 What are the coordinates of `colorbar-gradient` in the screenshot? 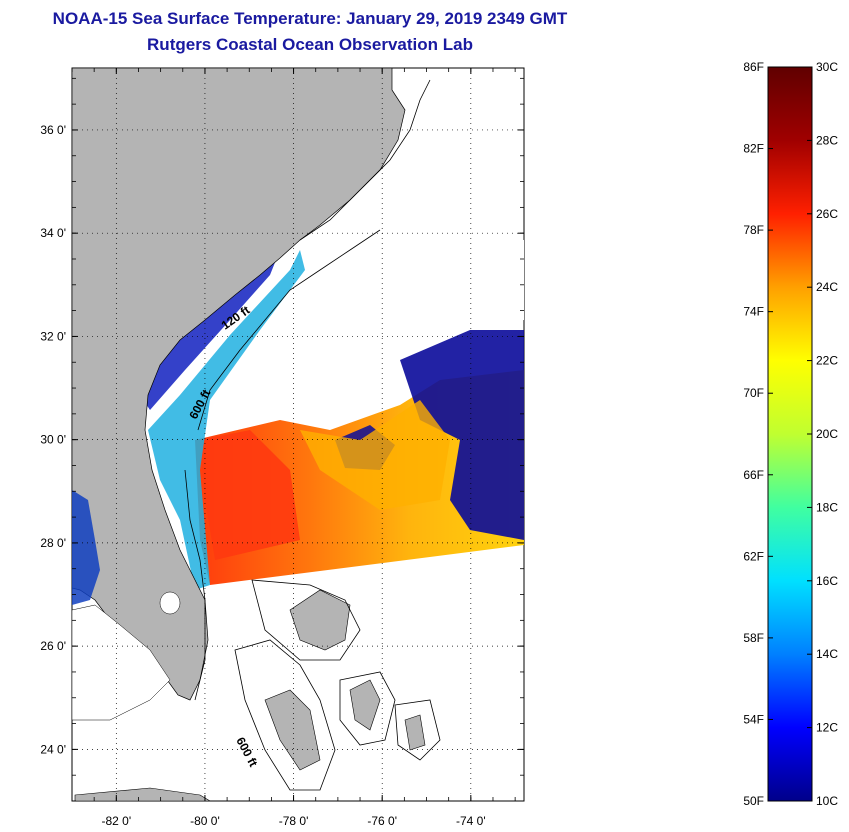 It's located at (790, 434).